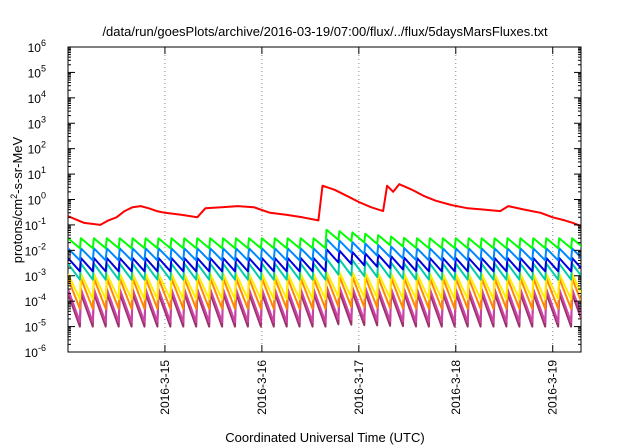  I want to click on y-tick-label: 10⁻⁵, so click(35, 326).